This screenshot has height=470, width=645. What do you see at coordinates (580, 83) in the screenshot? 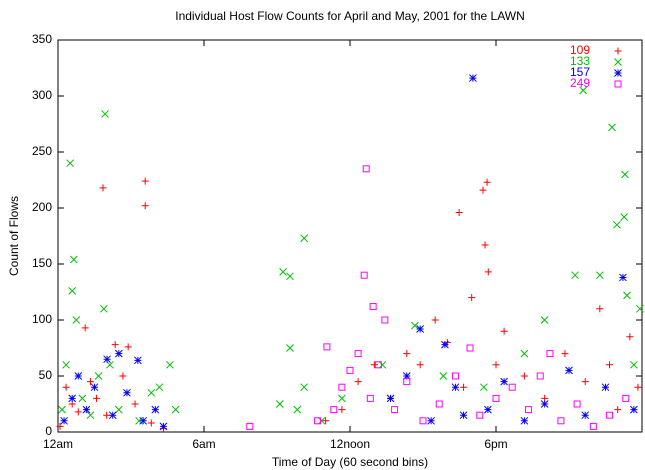
I see `legend-label: 249` at bounding box center [580, 83].